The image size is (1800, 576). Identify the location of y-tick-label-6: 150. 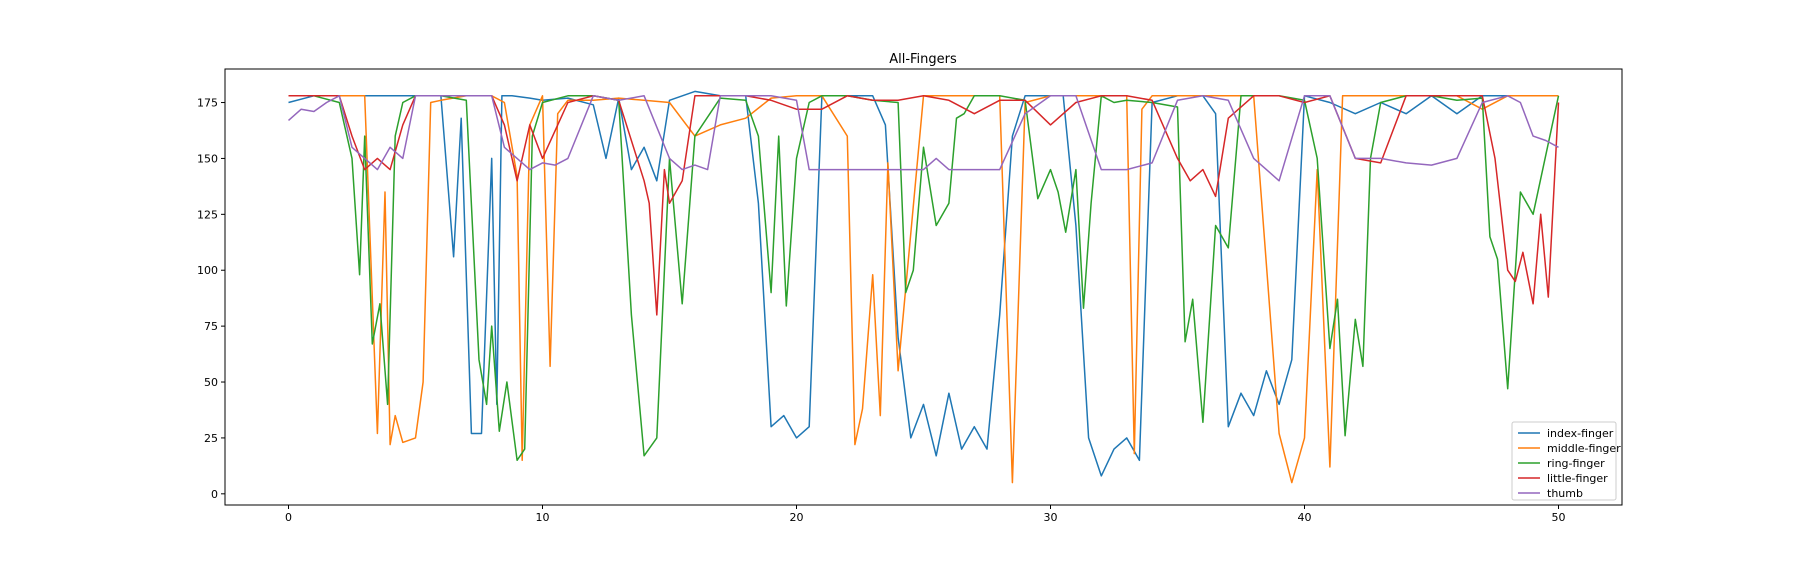
(207, 158).